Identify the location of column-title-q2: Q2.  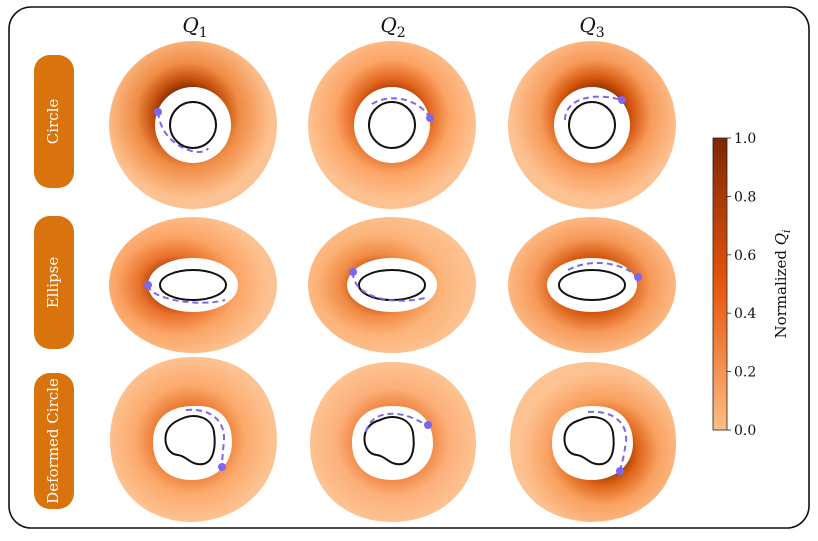
(392, 27).